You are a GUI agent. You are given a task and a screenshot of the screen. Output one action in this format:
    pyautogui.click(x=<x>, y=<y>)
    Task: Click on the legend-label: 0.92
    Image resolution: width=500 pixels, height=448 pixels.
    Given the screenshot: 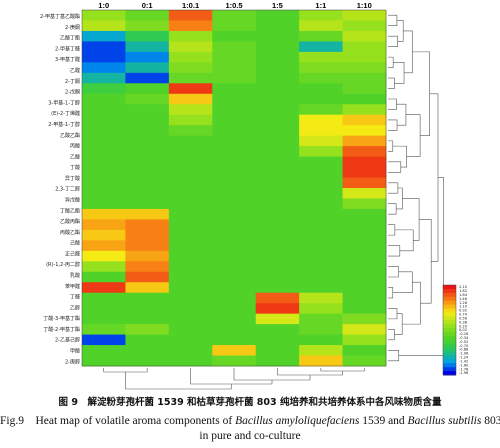 What is the action you would take?
    pyautogui.click(x=463, y=311)
    